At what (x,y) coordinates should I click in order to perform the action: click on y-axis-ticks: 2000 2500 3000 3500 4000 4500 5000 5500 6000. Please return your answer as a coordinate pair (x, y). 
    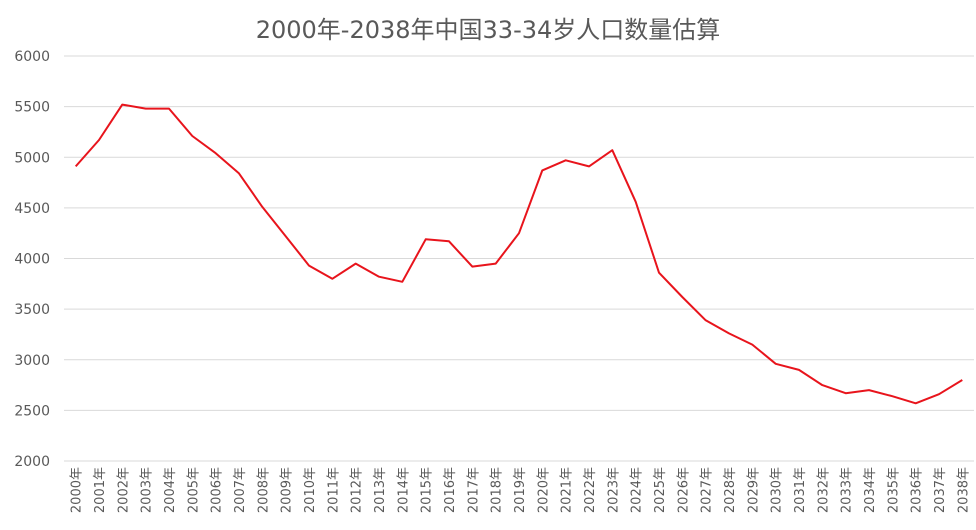
    Looking at the image, I should click on (32, 259).